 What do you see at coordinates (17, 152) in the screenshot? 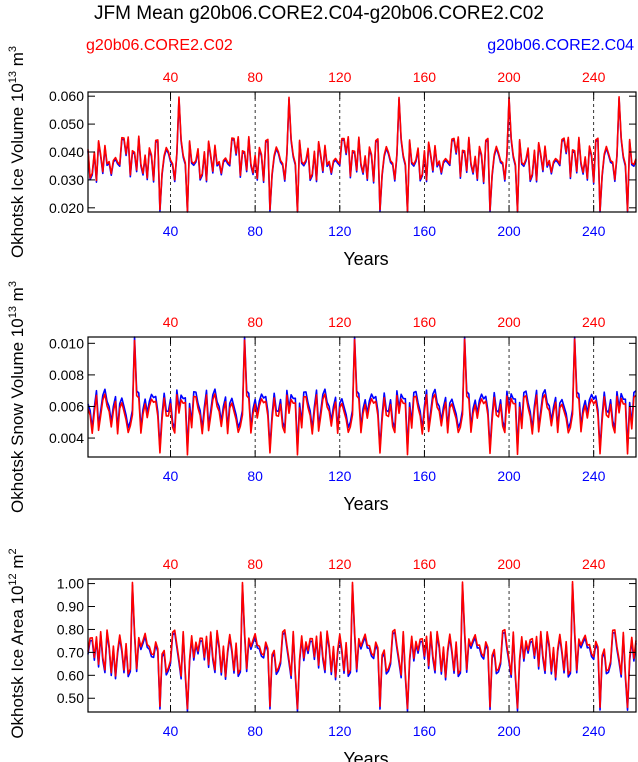
I see `y-axis-label: Okhotsk Ice Volume 1013 m3` at bounding box center [17, 152].